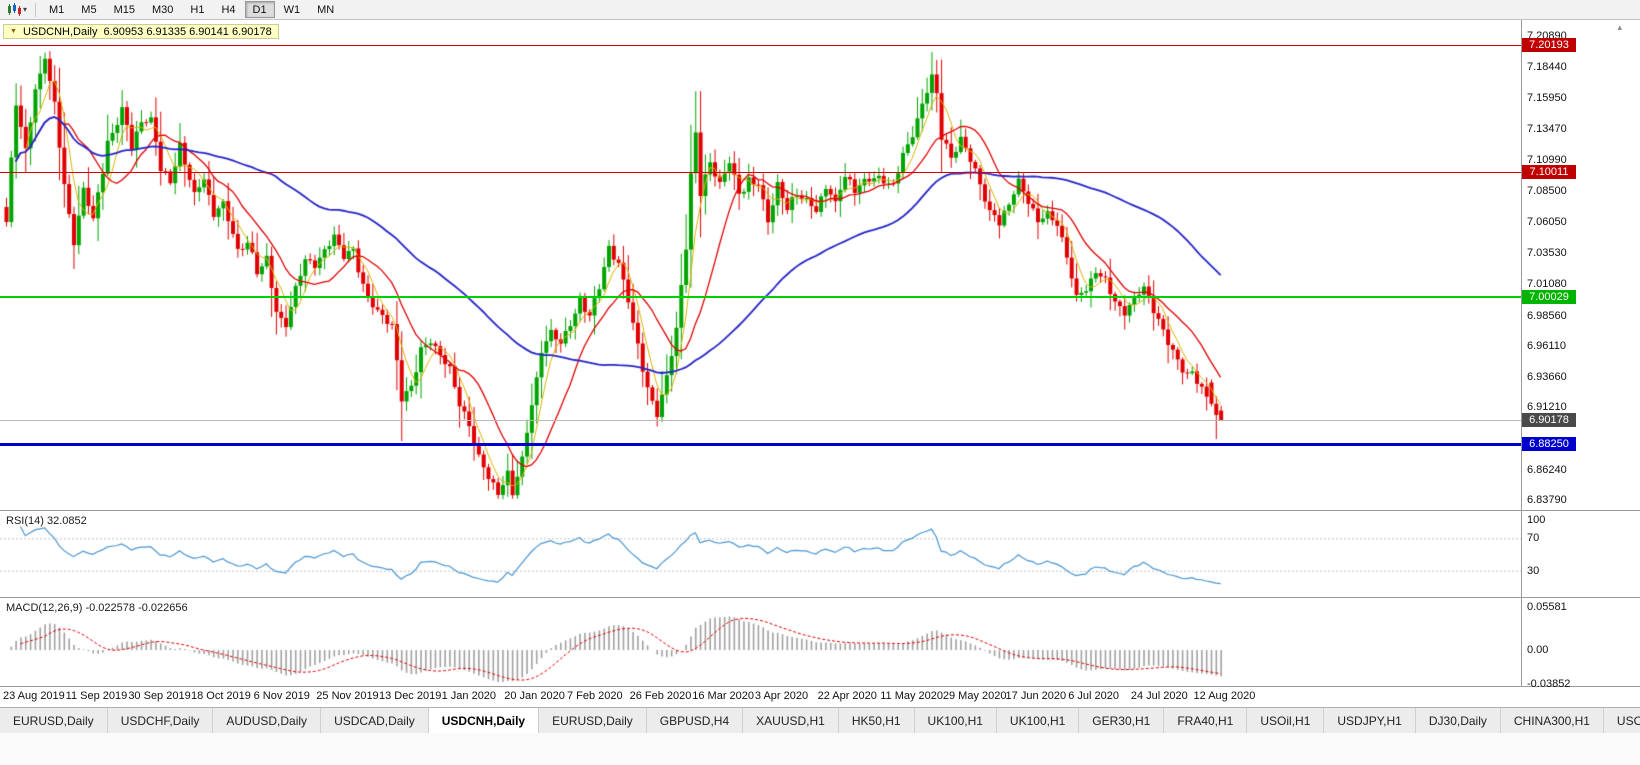  What do you see at coordinates (695, 720) in the screenshot?
I see `symbol-tab: GBPUSD,H4` at bounding box center [695, 720].